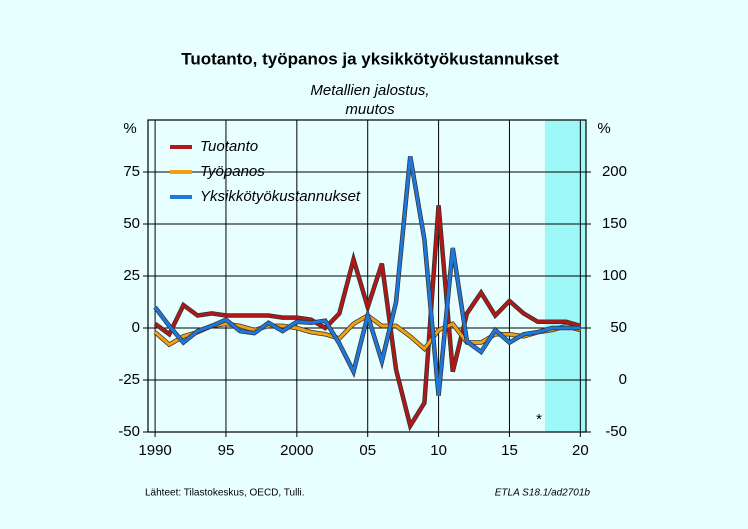 Image resolution: width=748 pixels, height=529 pixels. What do you see at coordinates (136, 327) in the screenshot?
I see `y-tick-label: 0` at bounding box center [136, 327].